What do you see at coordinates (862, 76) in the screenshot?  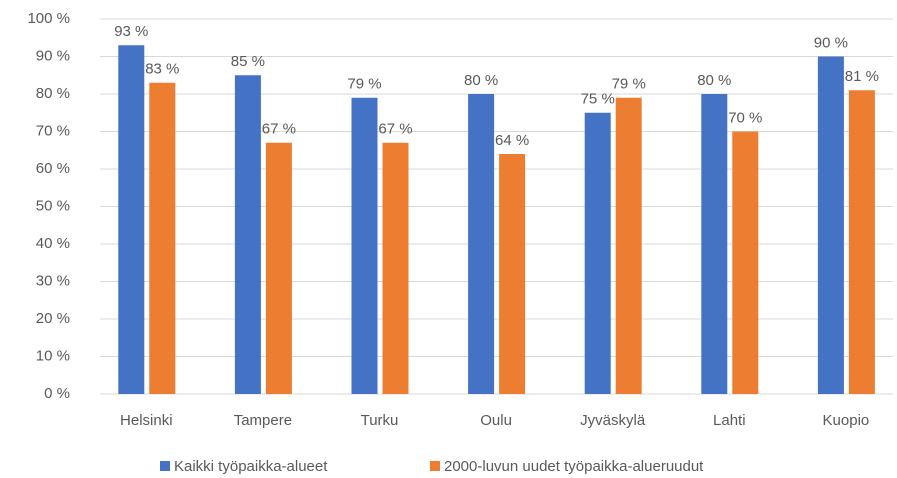 I see `value-label: 81 %` at bounding box center [862, 76].